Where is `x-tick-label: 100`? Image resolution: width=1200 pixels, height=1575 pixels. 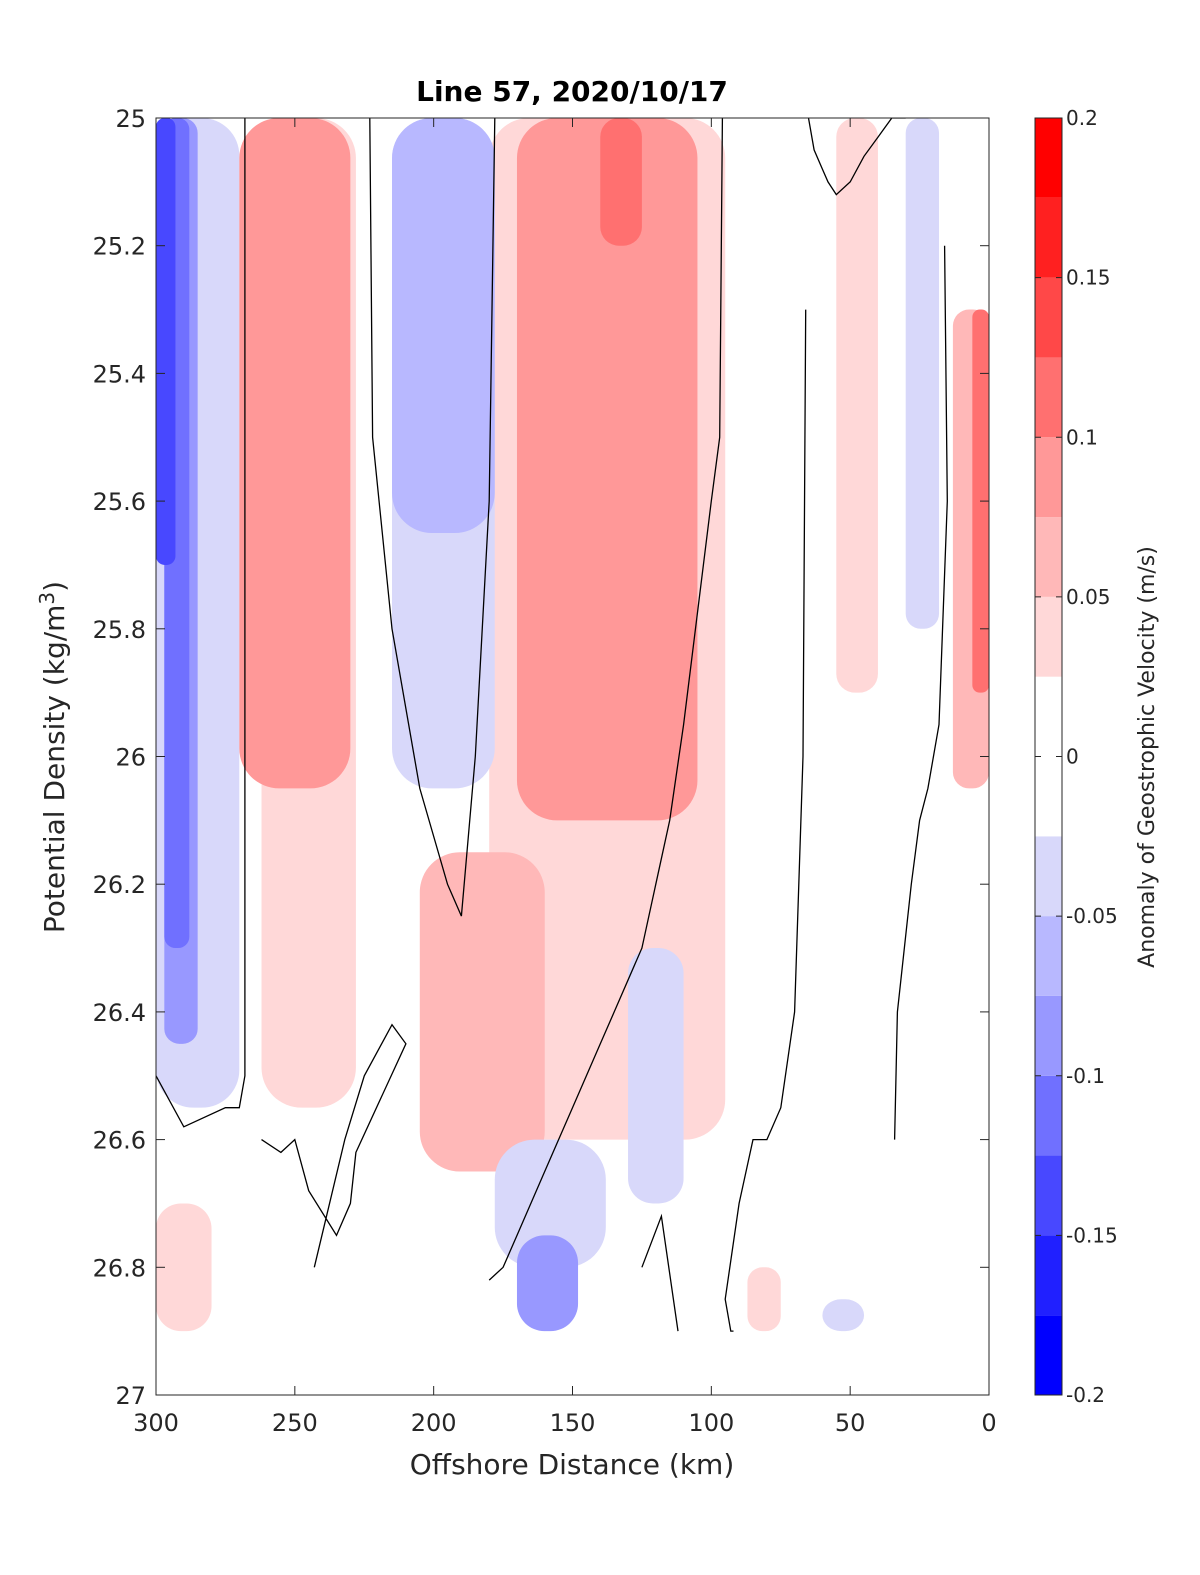
x-tick-label: 100 is located at coordinates (711, 1423).